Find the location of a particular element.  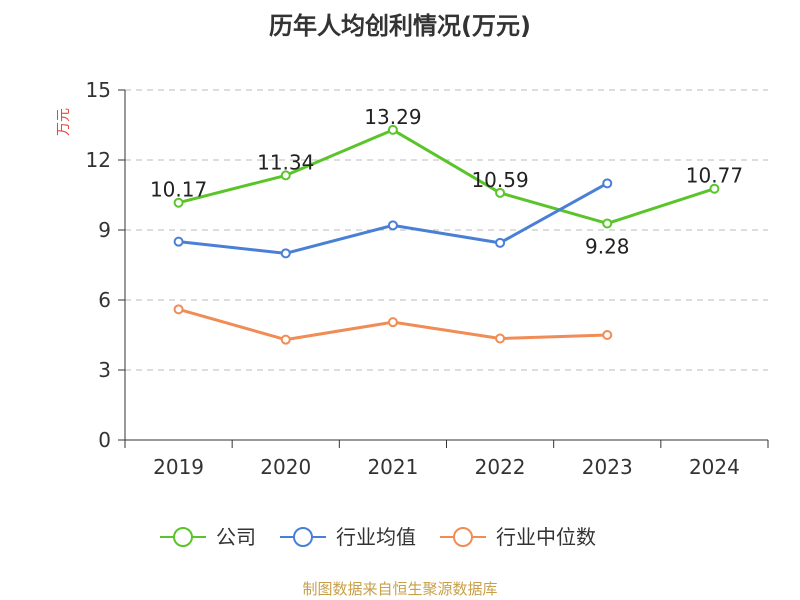

legend-label: 行业均值 is located at coordinates (376, 537).